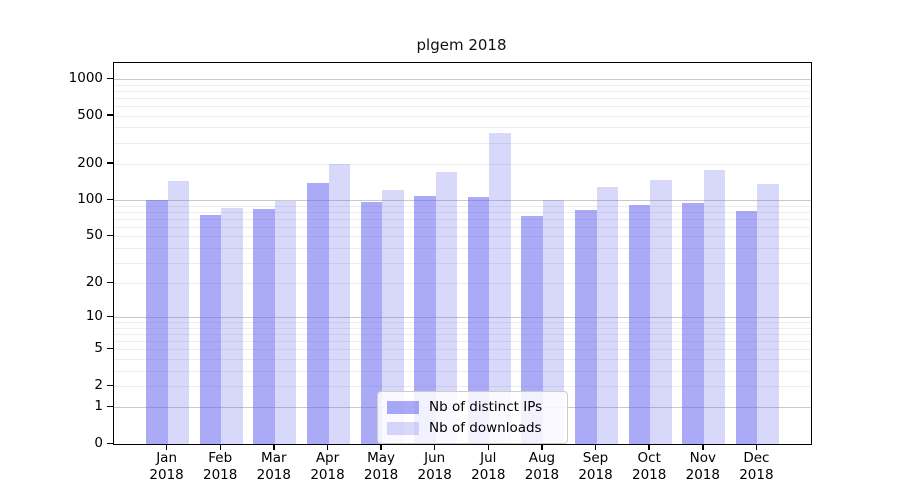 This screenshot has height=500, width=900. I want to click on y-tick-label: 2, so click(98, 385).